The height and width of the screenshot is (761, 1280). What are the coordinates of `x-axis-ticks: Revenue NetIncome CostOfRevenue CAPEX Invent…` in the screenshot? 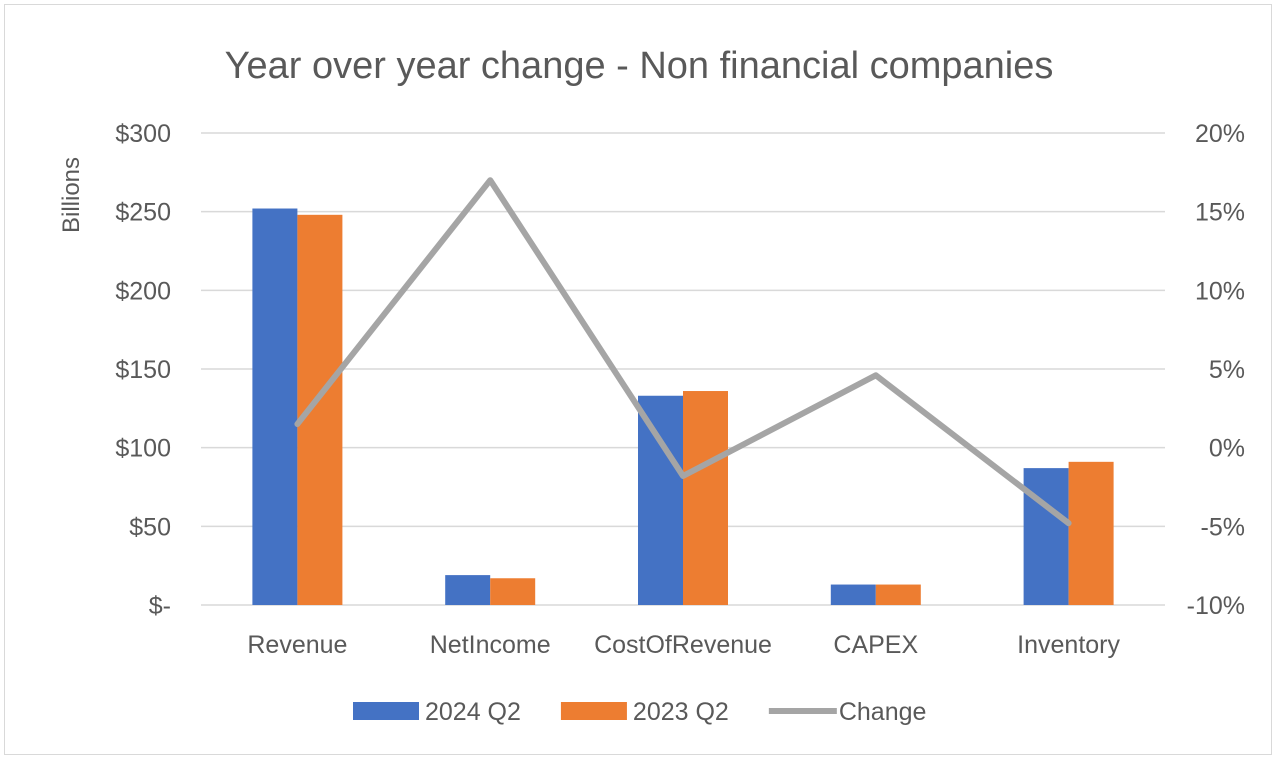 It's located at (683, 645).